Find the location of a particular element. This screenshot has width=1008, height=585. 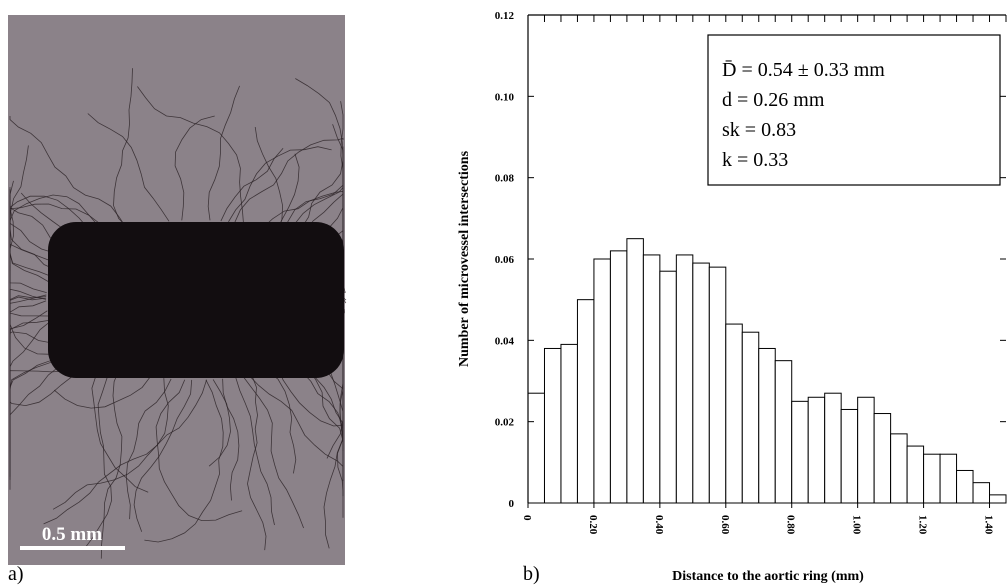

aortic-ring is located at coordinates (196, 300).